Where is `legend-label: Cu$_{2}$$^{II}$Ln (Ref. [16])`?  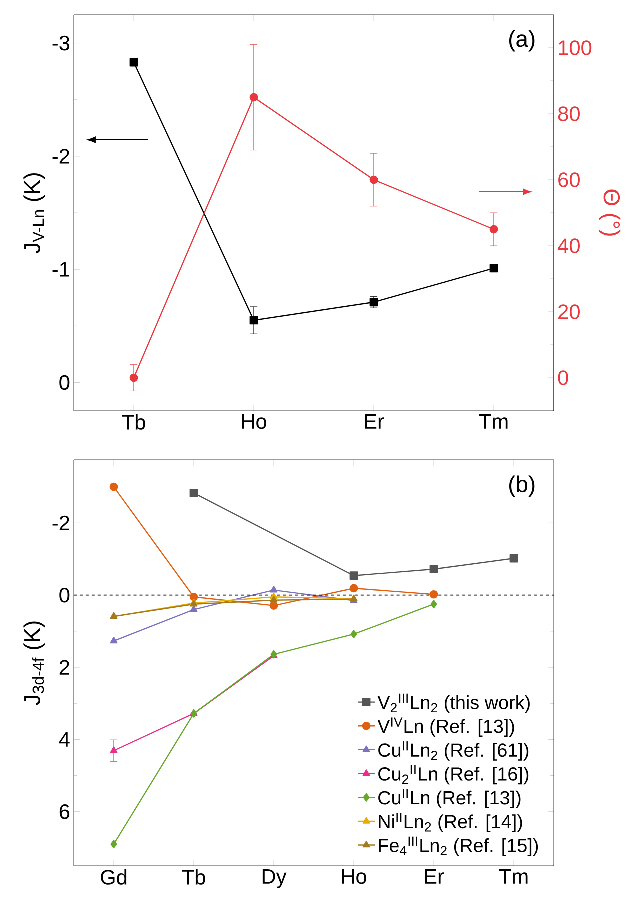
legend-label: Cu$_{2}$$^{II}$Ln (Ref. [16]) is located at coordinates (453, 775).